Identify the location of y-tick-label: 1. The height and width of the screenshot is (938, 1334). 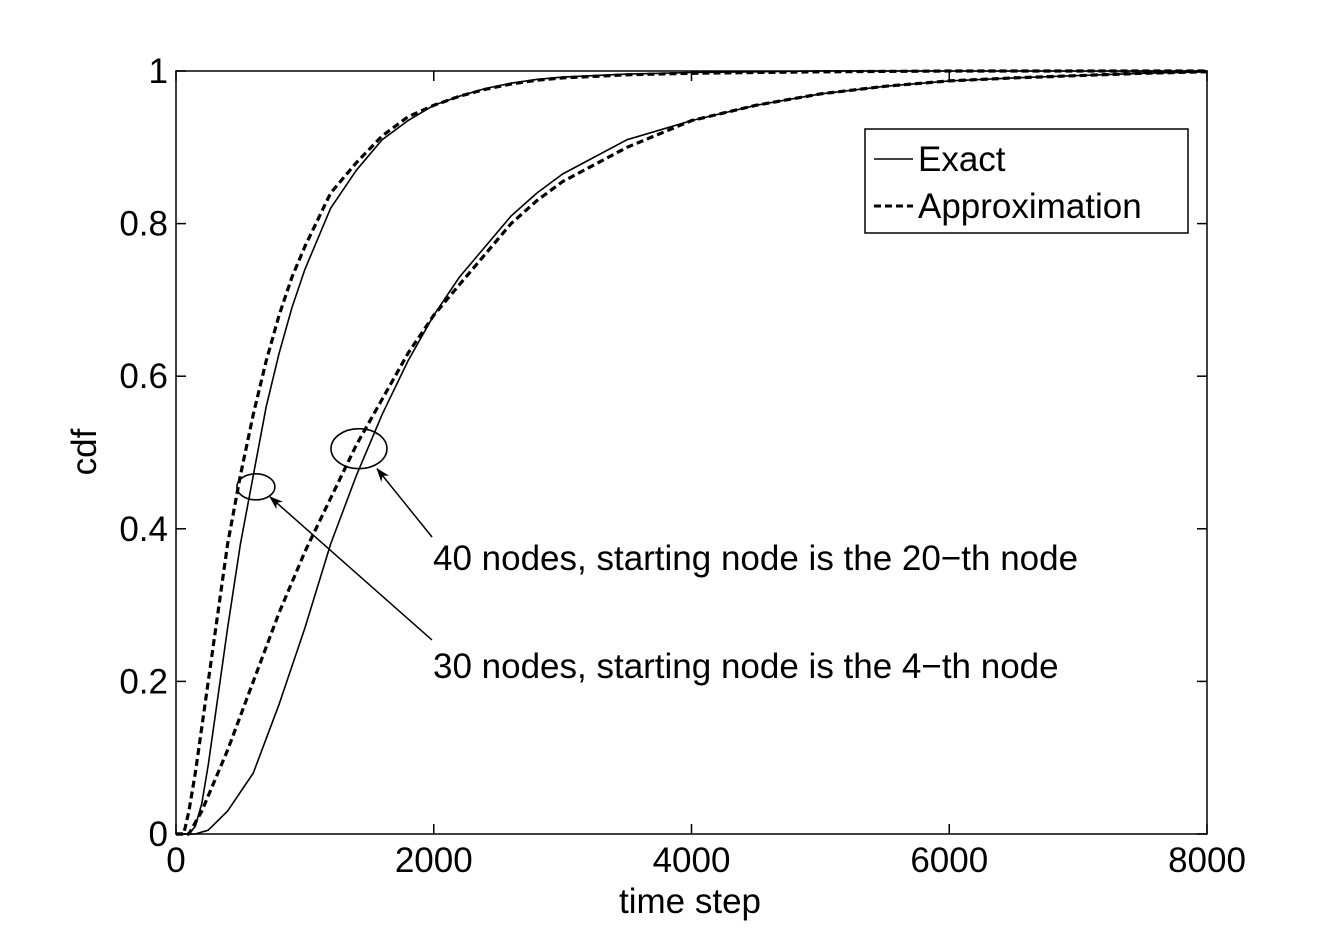
(158, 71).